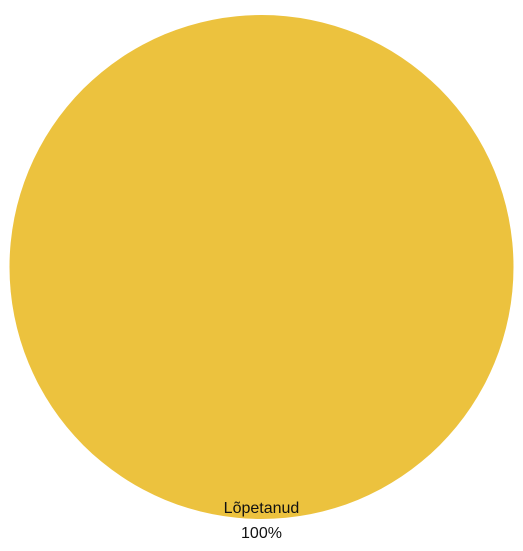 The width and height of the screenshot is (523, 551). Describe the element at coordinates (261, 533) in the screenshot. I see `pie-slice-value-0: 100%` at that location.